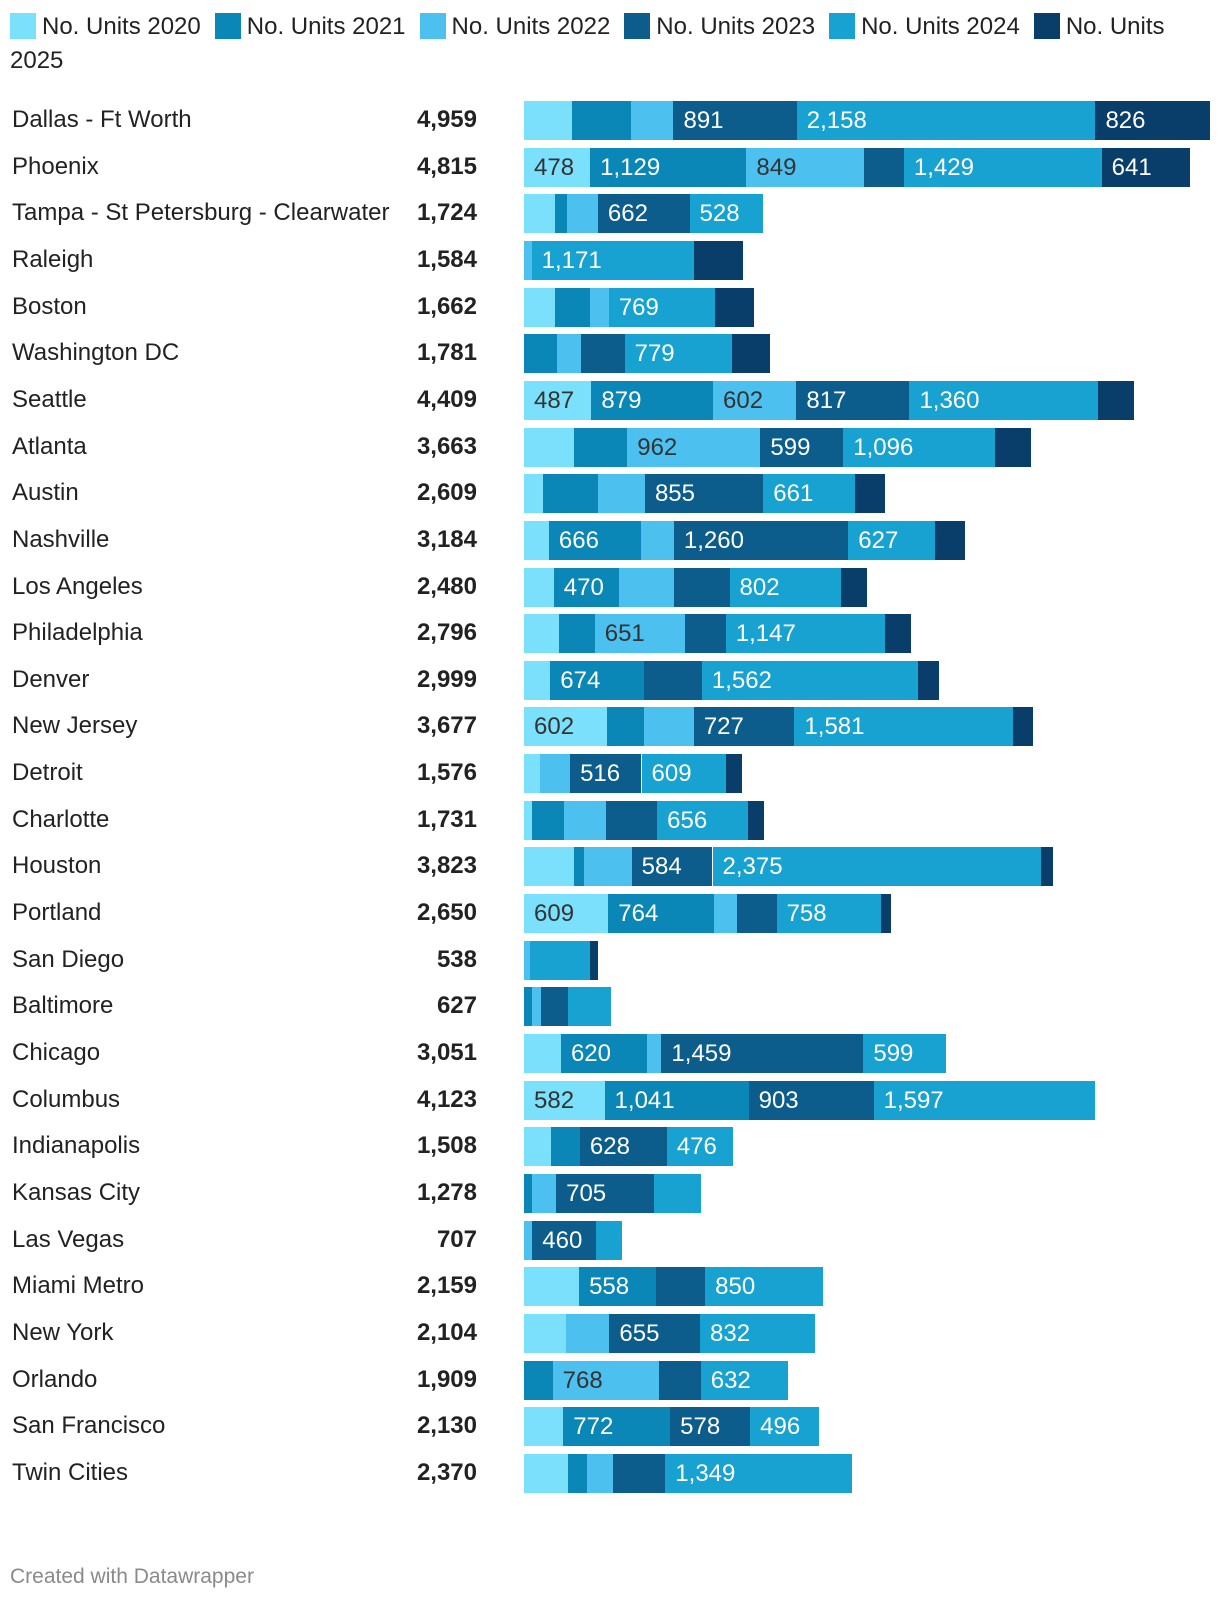 This screenshot has width=1220, height=1614. What do you see at coordinates (701, 1053) in the screenshot?
I see `data-label: 1,459` at bounding box center [701, 1053].